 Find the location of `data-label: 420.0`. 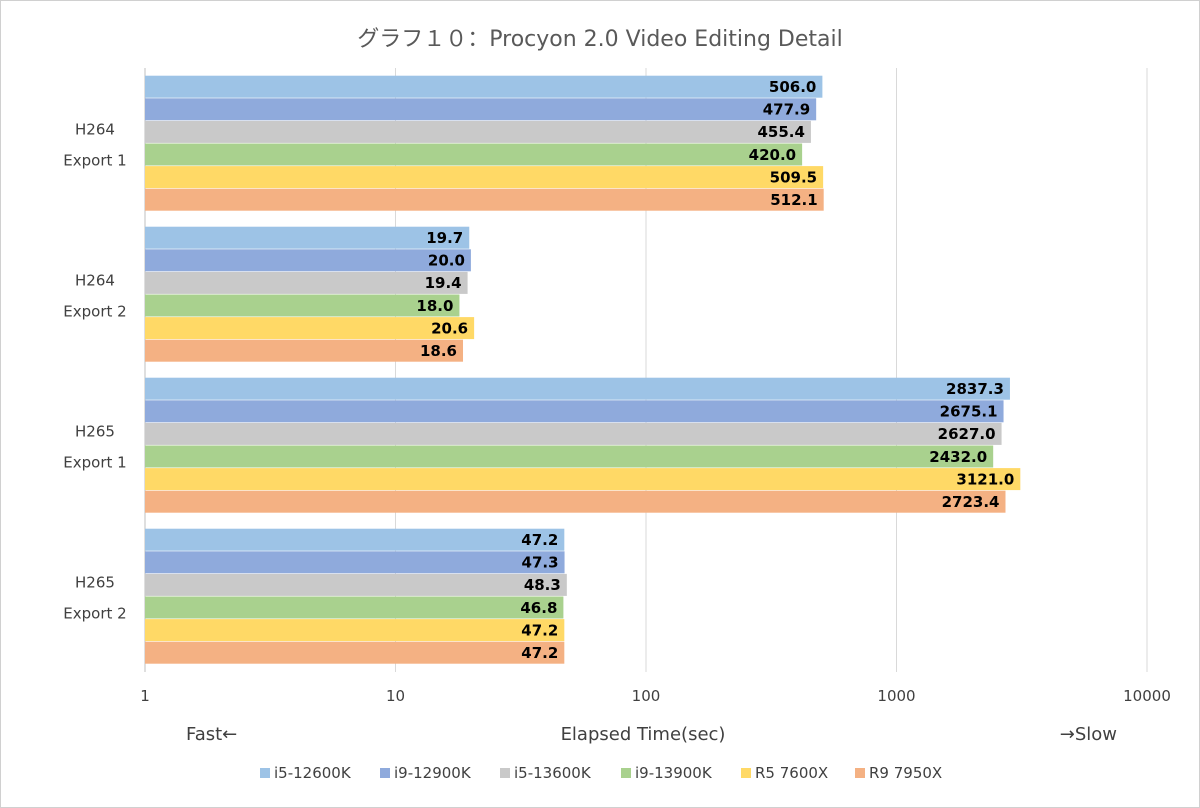

data-label: 420.0 is located at coordinates (772, 155).